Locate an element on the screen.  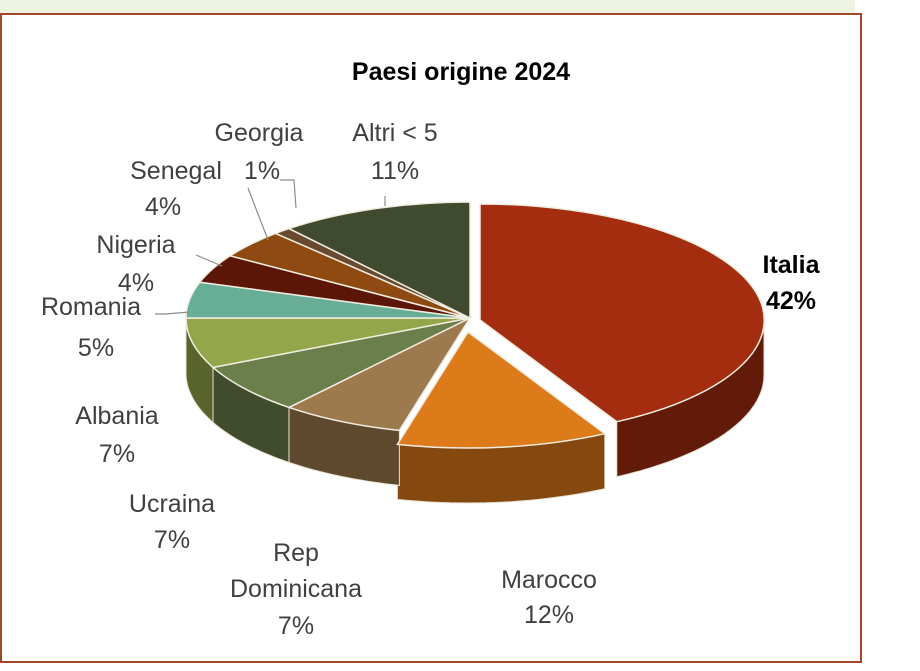
label-romania-name: Romania is located at coordinates (91, 307).